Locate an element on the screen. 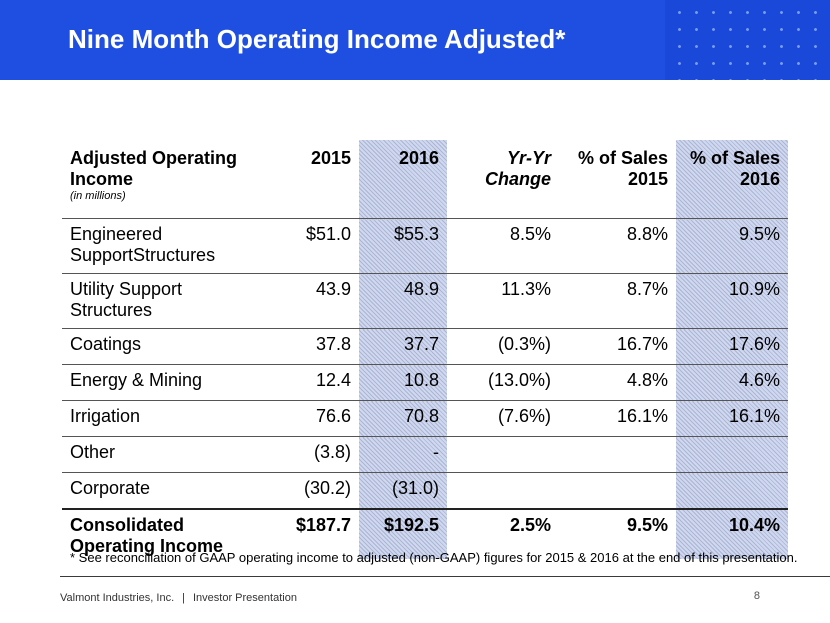  slide-title: Nine Month Operating Income Adjusted* is located at coordinates (317, 39).